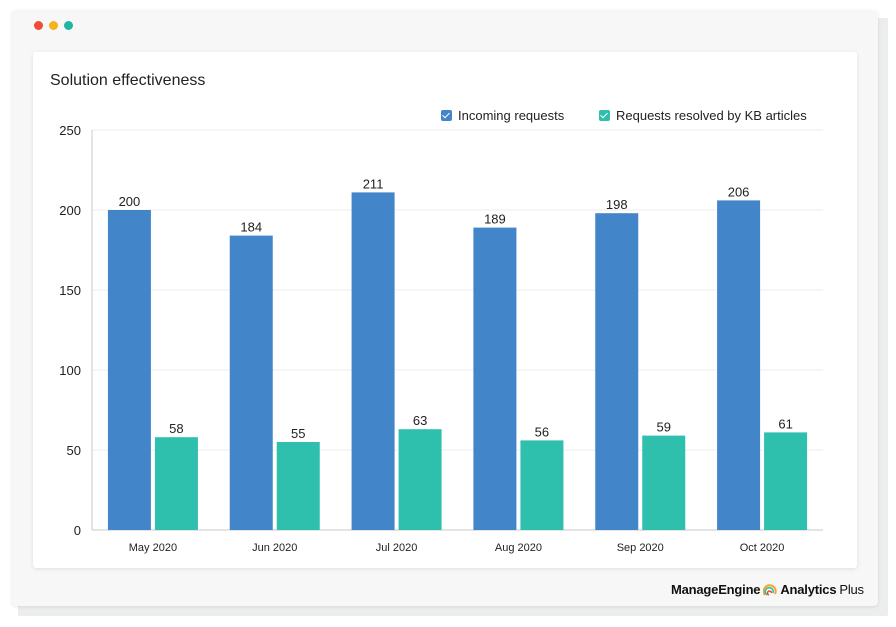  I want to click on x-tick-label: Aug 2020, so click(518, 548).